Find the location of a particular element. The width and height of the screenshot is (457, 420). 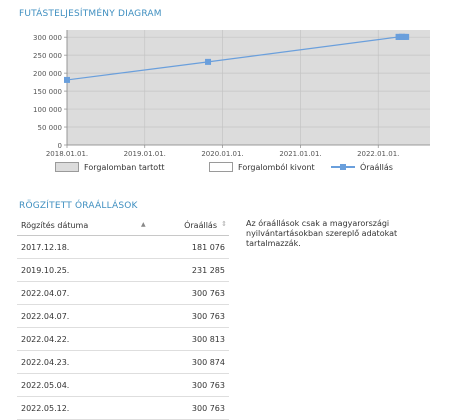

table-row: 2022.05.04. 300 763 is located at coordinates (123, 385).